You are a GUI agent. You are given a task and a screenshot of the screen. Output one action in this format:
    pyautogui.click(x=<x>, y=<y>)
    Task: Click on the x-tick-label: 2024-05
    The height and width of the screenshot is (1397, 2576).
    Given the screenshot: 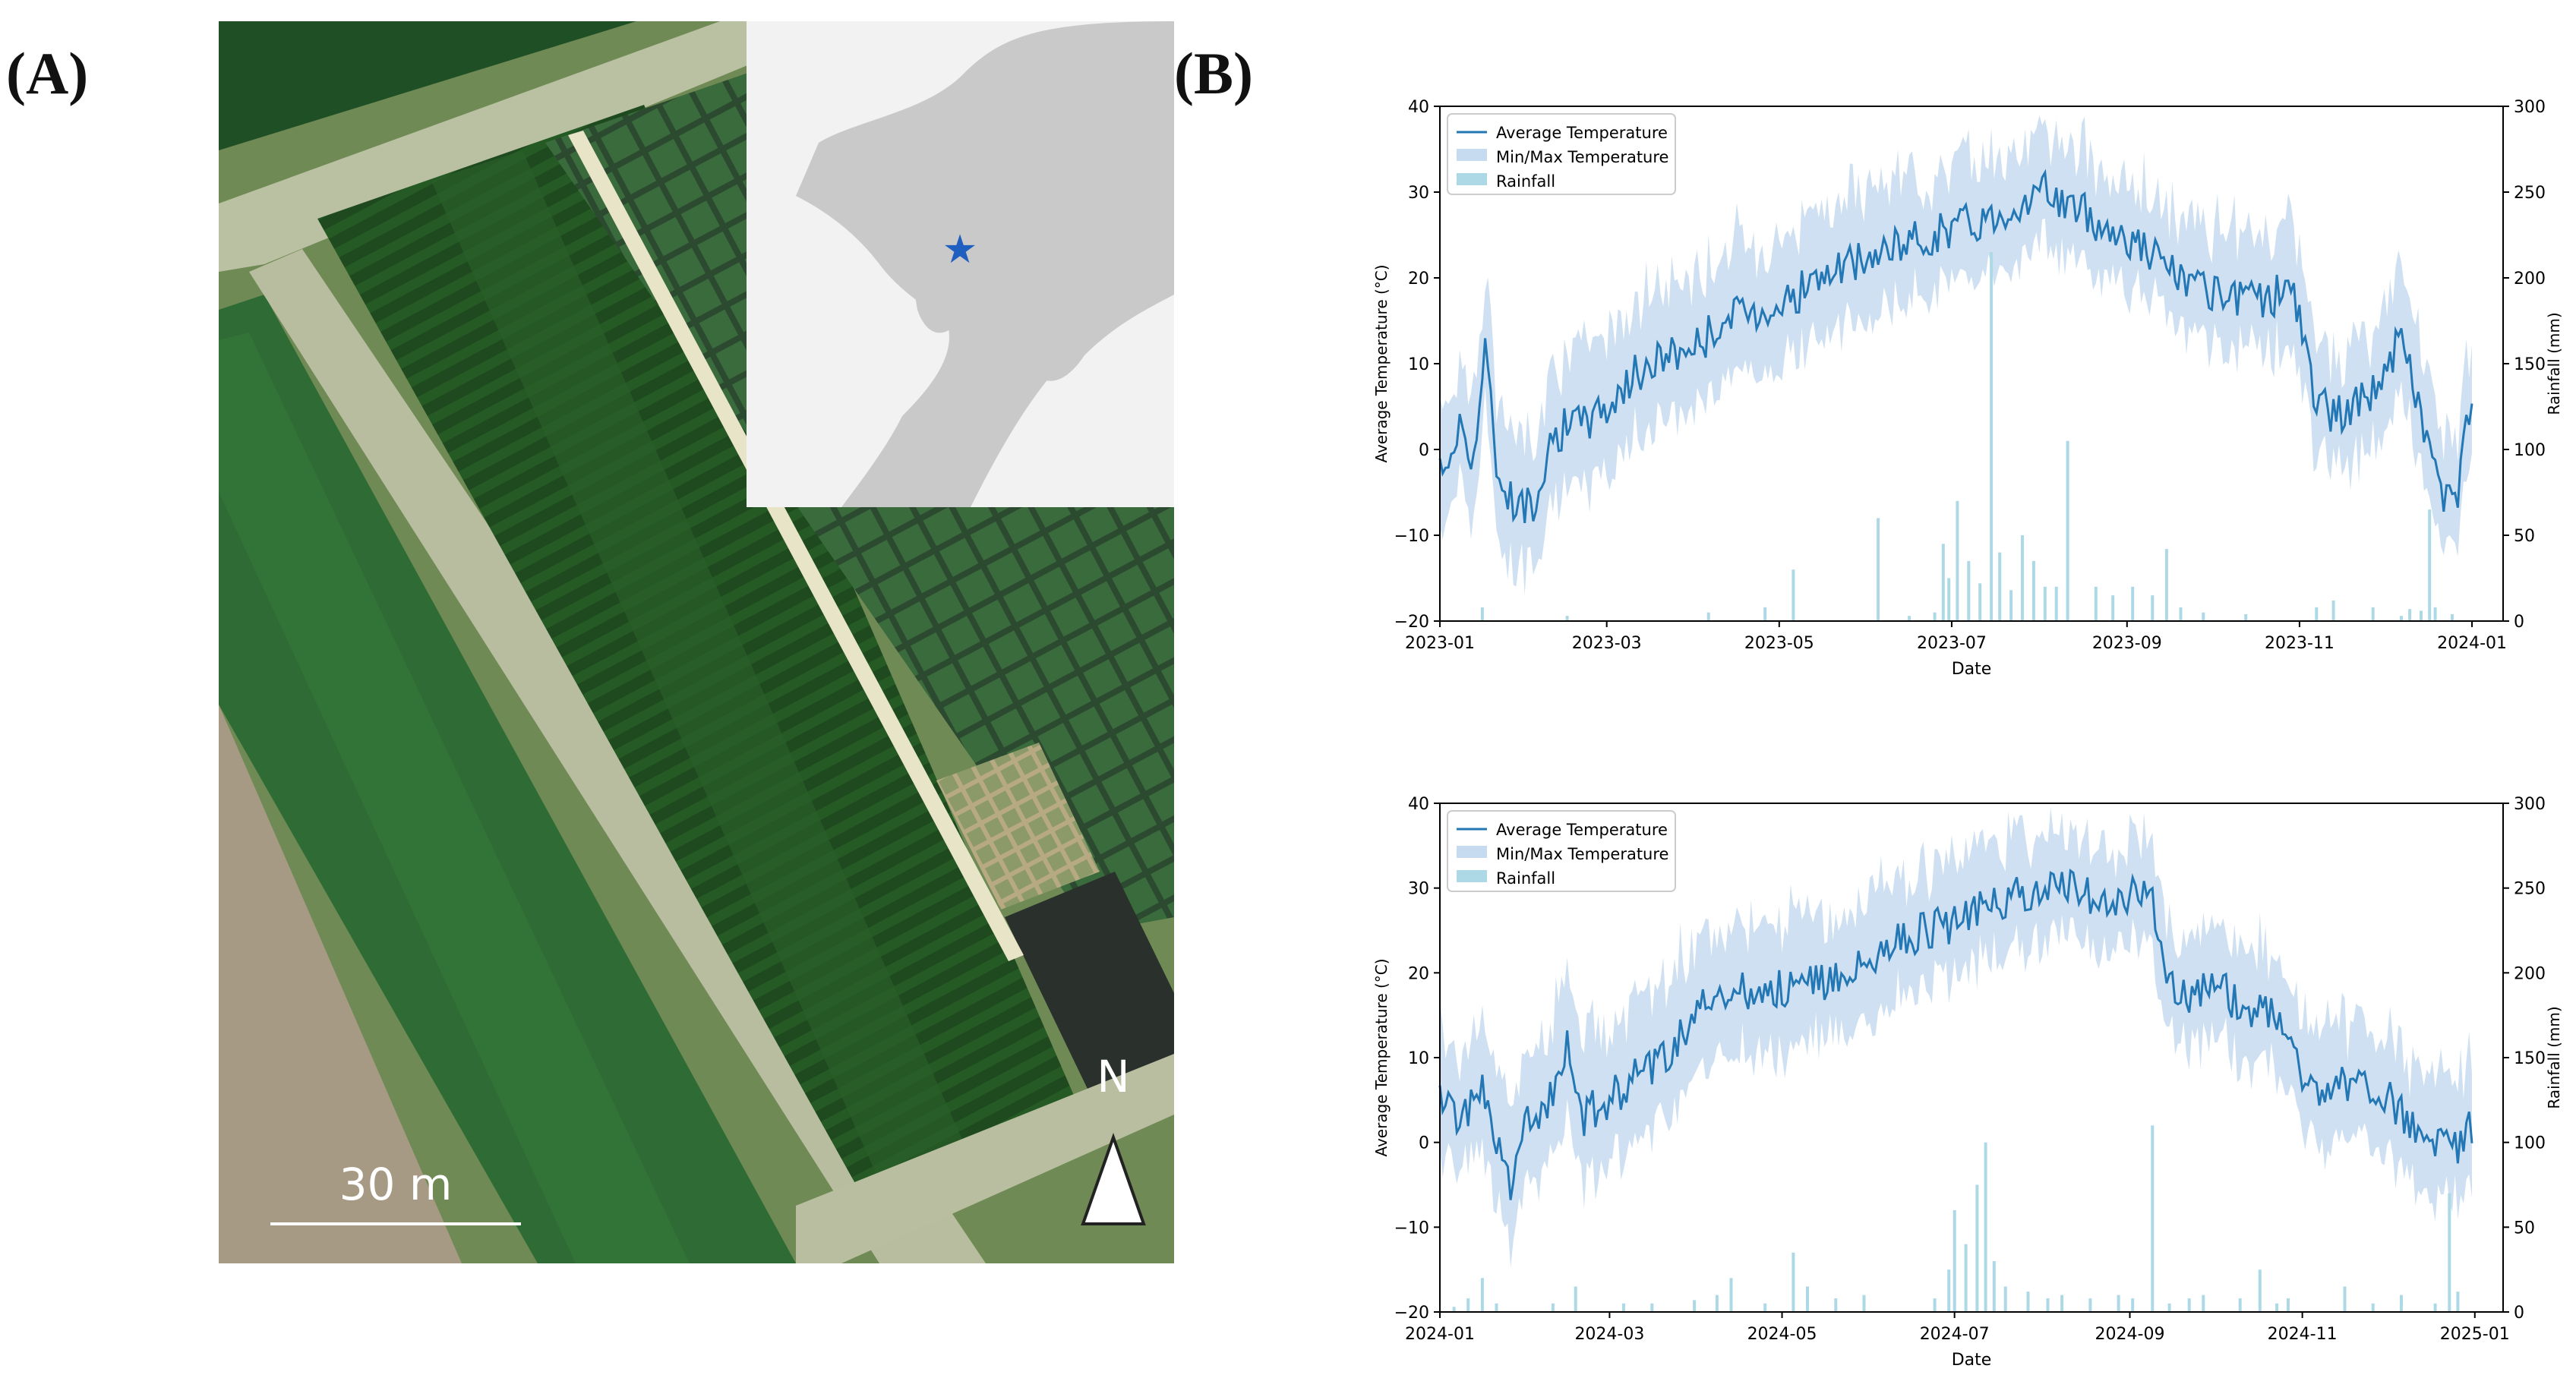 What is the action you would take?
    pyautogui.click(x=1782, y=1334)
    